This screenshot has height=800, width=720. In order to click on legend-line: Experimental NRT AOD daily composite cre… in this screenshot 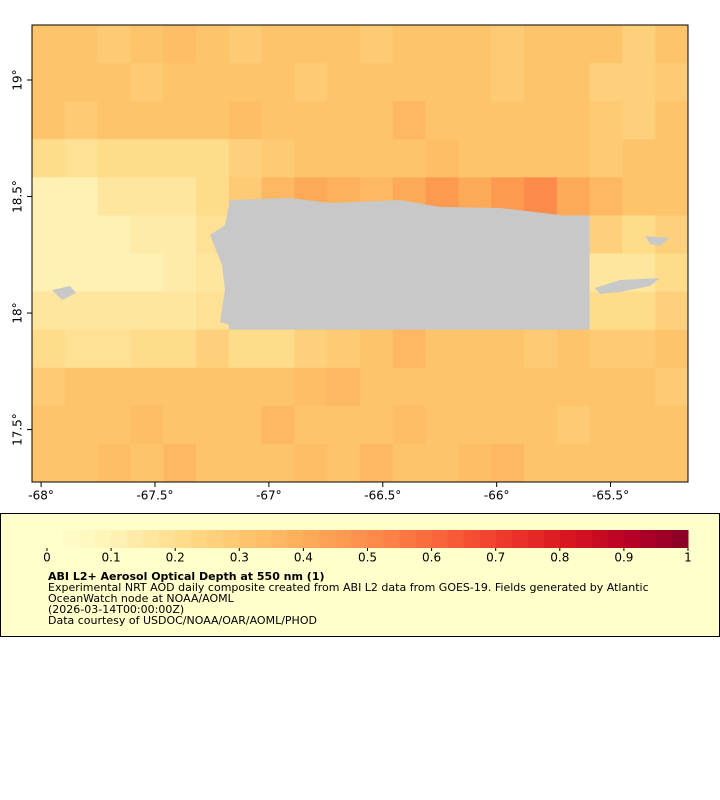, I will do `click(348, 587)`.